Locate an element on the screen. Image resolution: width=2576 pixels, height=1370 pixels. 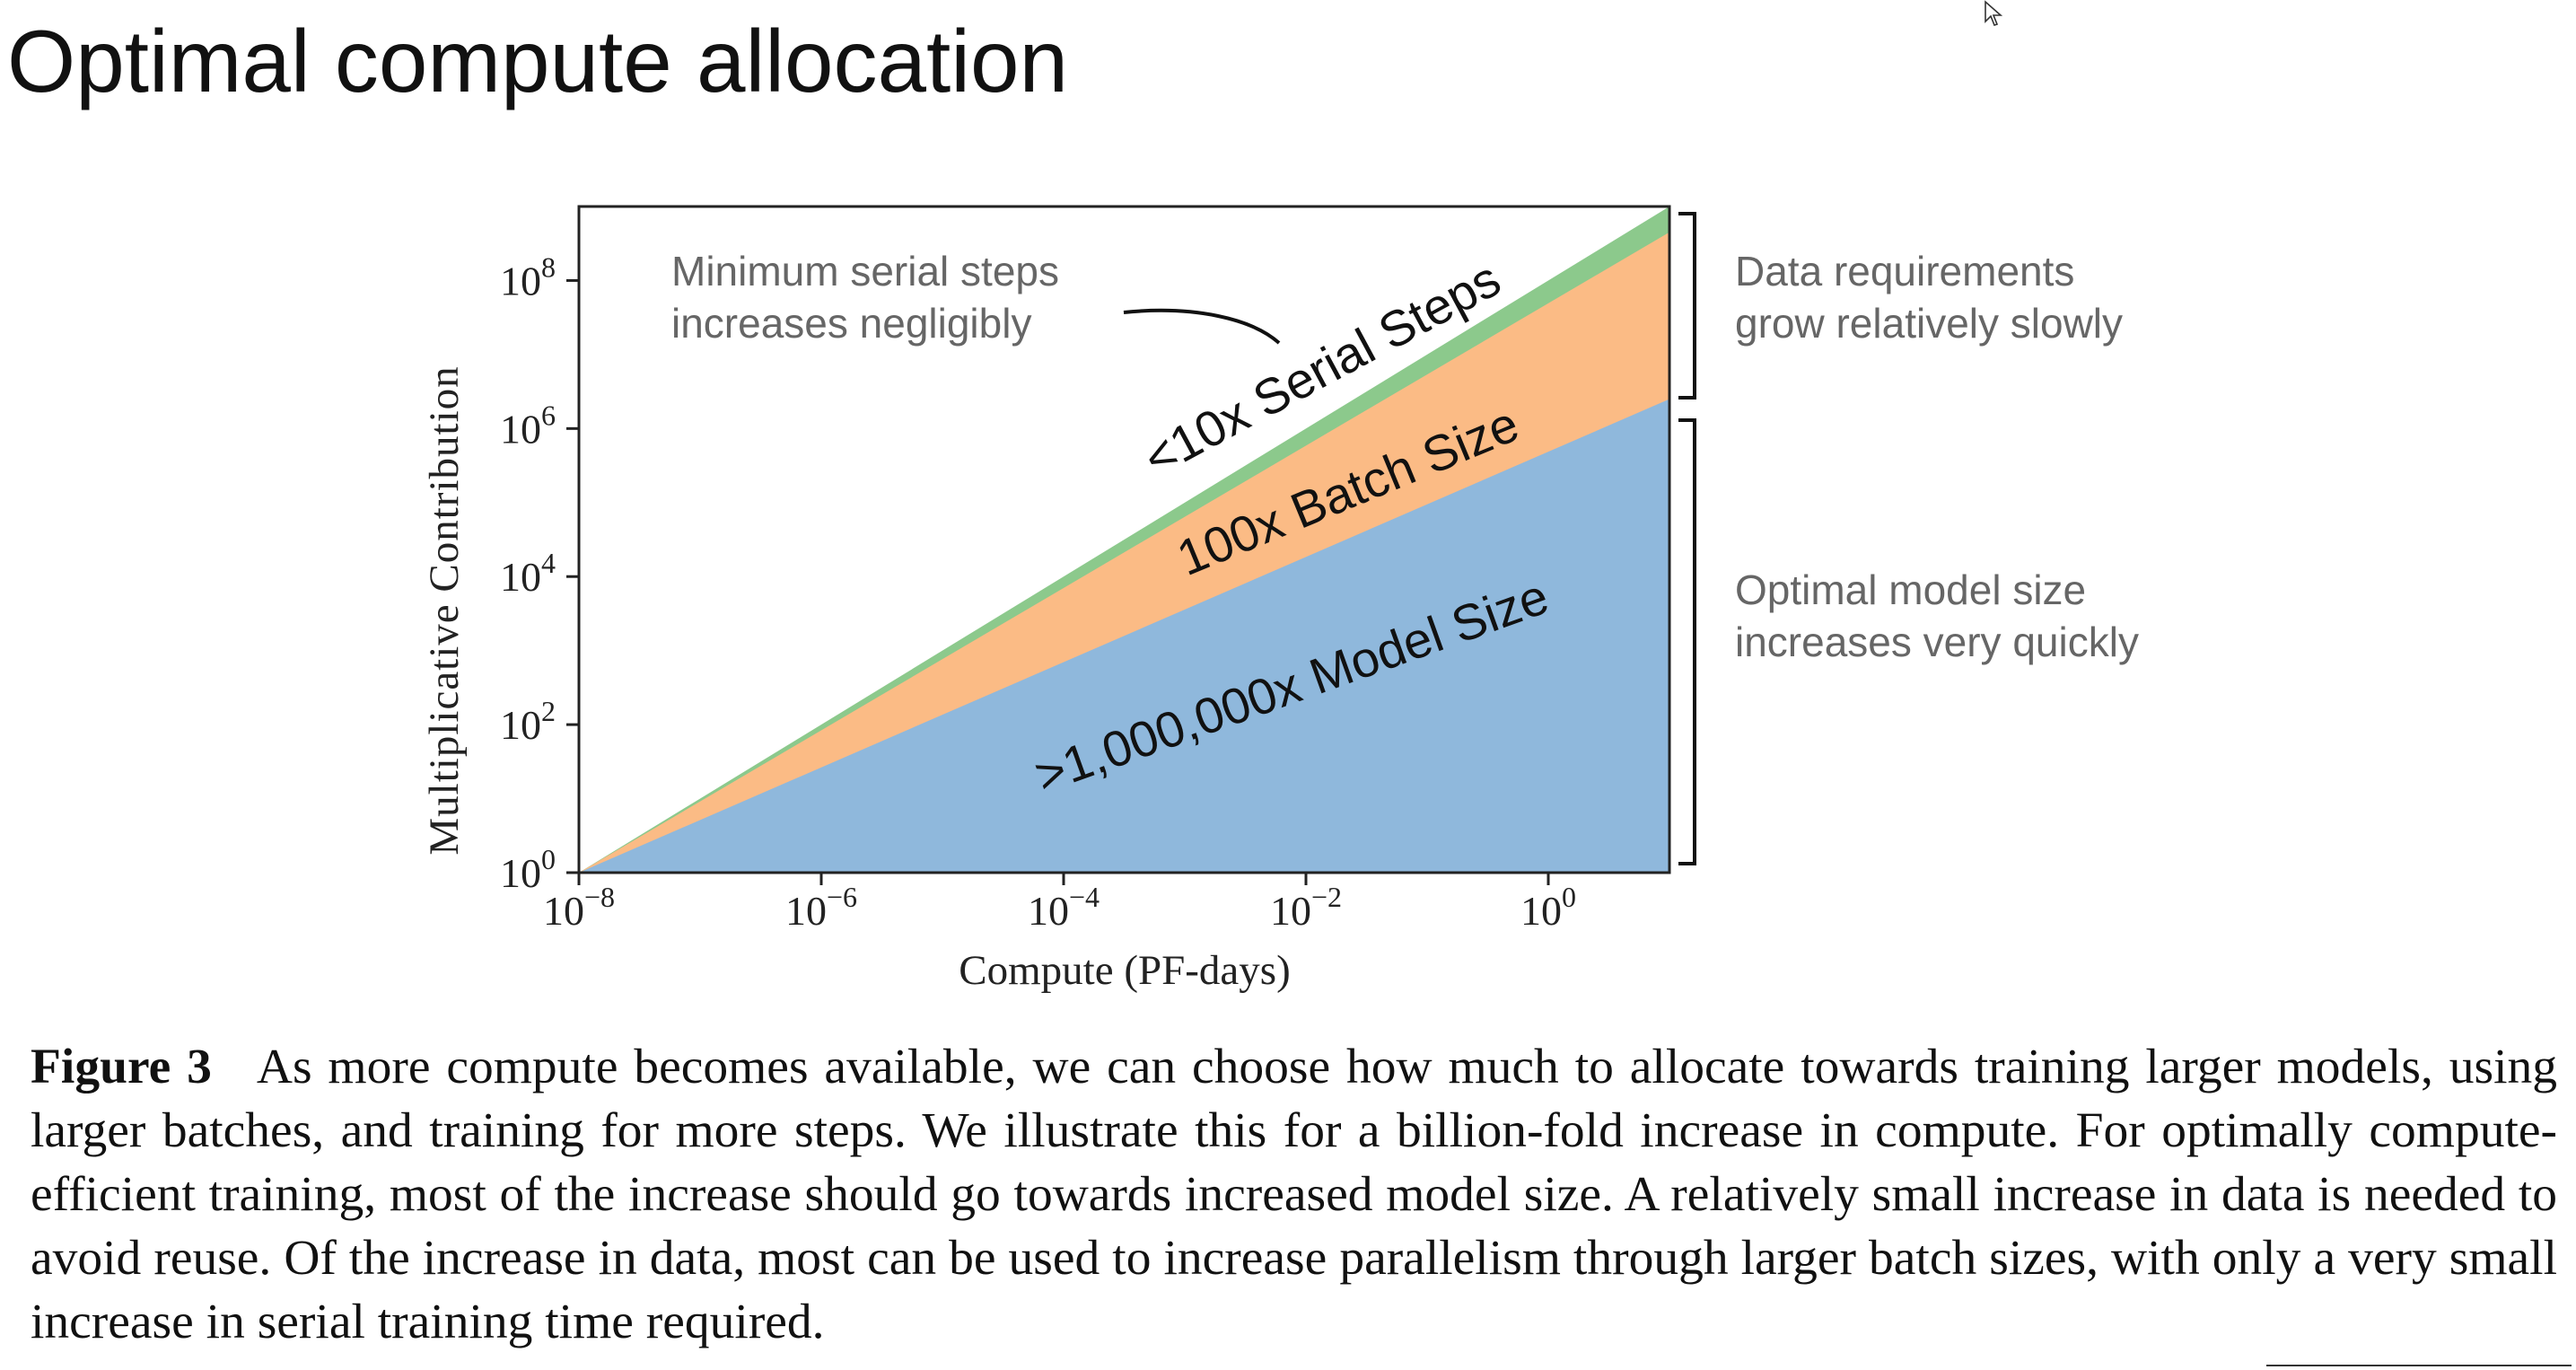
x-tick-exponent: −4 is located at coordinates (1084, 897).